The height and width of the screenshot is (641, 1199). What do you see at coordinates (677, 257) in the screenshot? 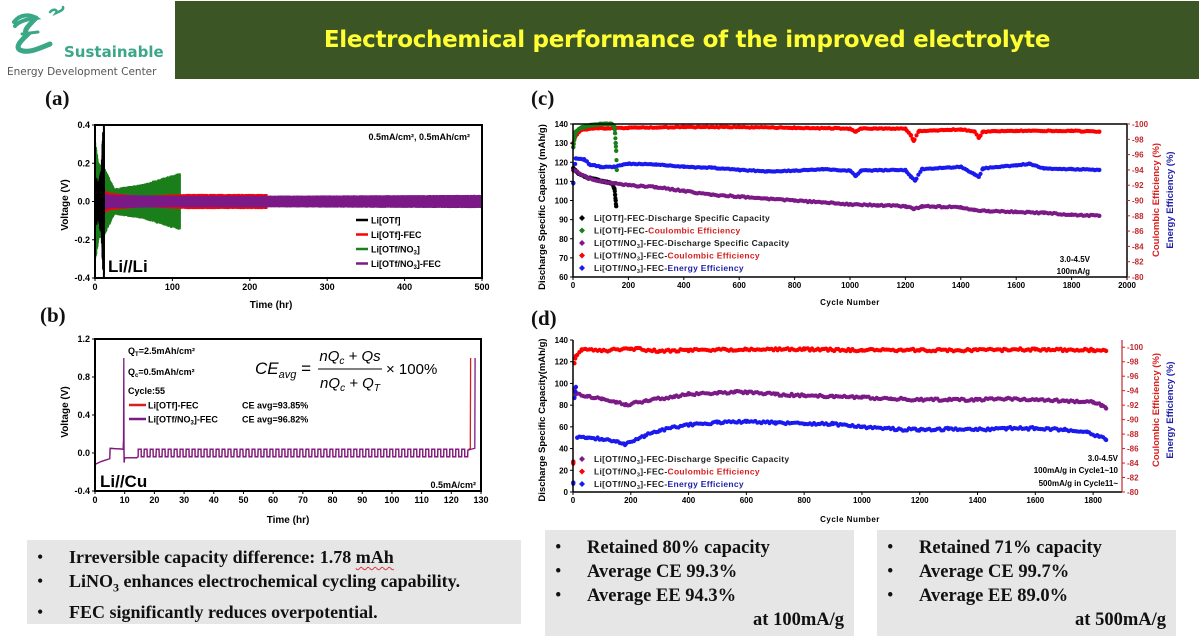
I see `legend-label: Li[OTf/NO3]-FEC-Coulombic Efficiency` at bounding box center [677, 257].